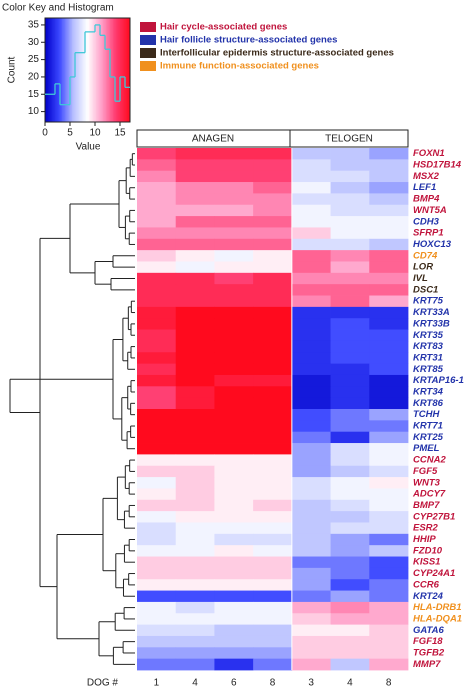 The image size is (474, 700). Describe the element at coordinates (437, 607) in the screenshot. I see `row-label: HLA-DRB1` at that location.